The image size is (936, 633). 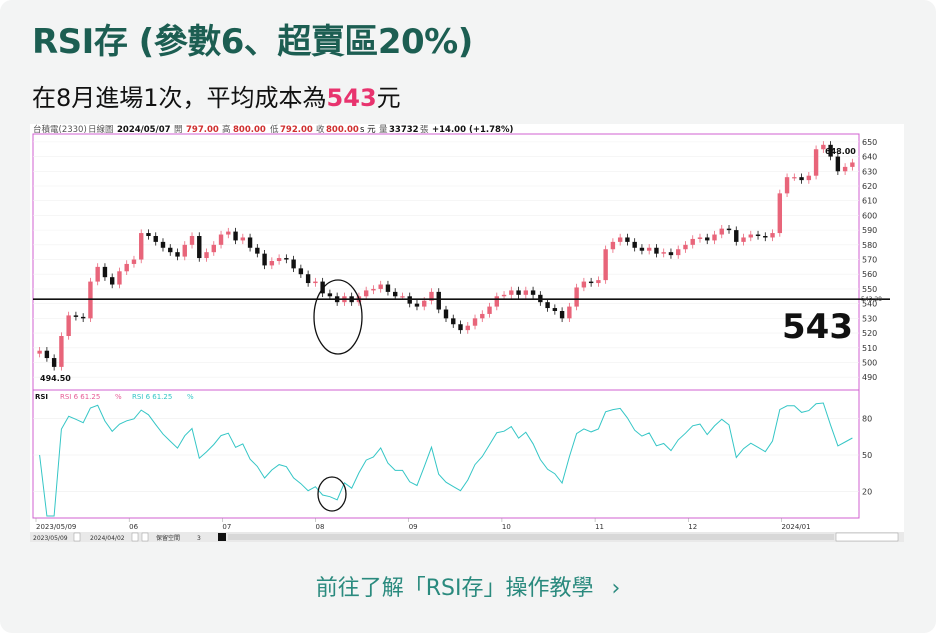 What do you see at coordinates (145, 537) in the screenshot?
I see `range-apply-checkbox` at bounding box center [145, 537].